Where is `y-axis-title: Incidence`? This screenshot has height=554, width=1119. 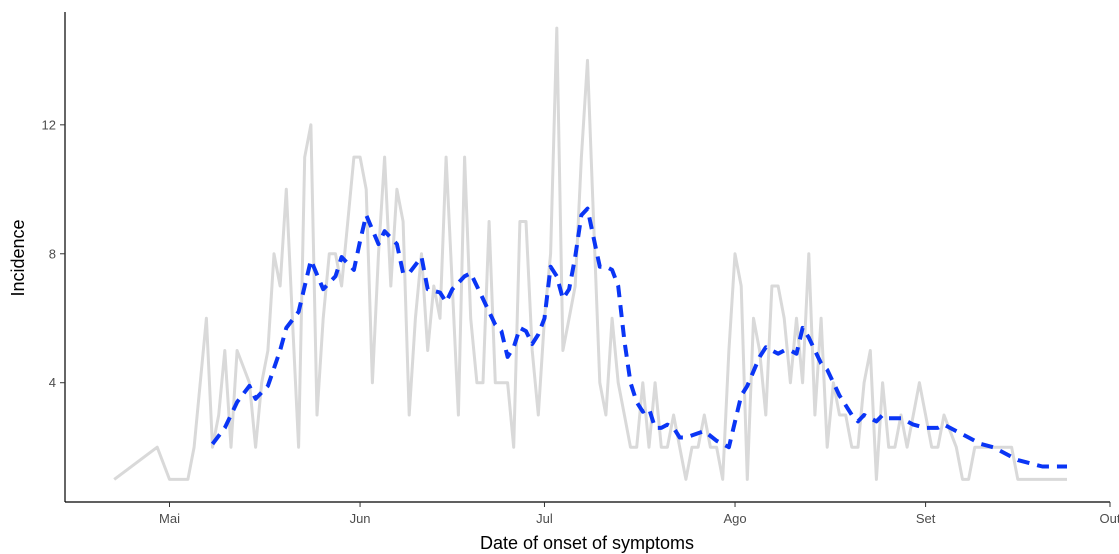 y-axis-title: Incidence is located at coordinates (18, 257).